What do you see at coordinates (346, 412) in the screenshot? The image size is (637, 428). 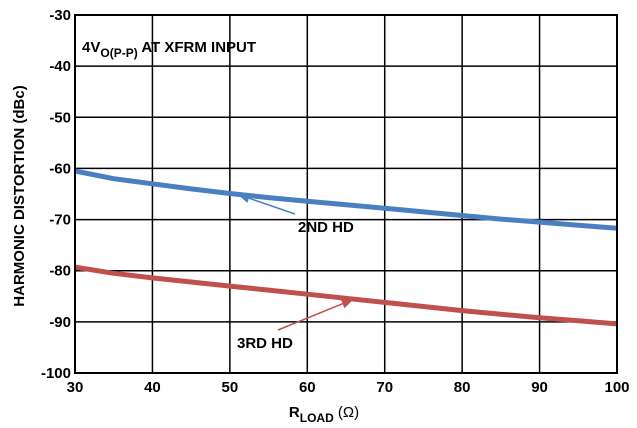 I see `x-axis-title-unit: (Ω)` at bounding box center [346, 412].